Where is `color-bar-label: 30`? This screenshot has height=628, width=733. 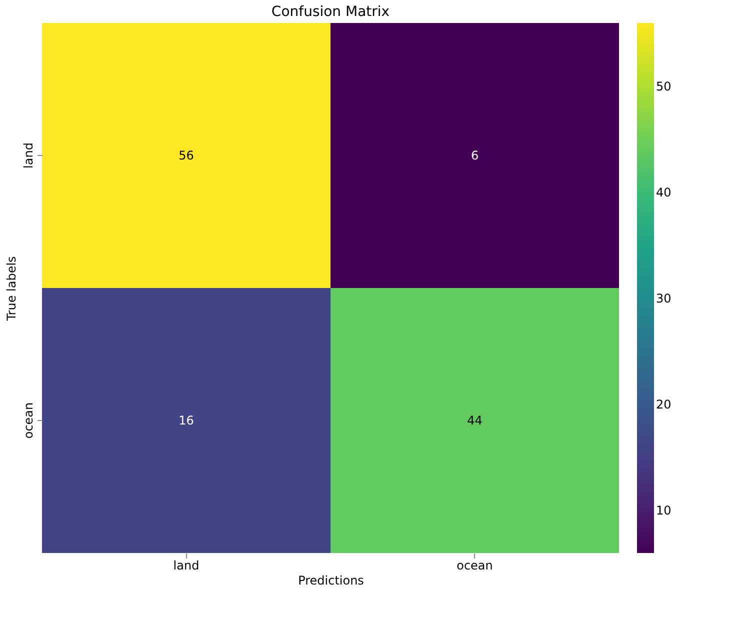 color-bar-label: 30 is located at coordinates (664, 299).